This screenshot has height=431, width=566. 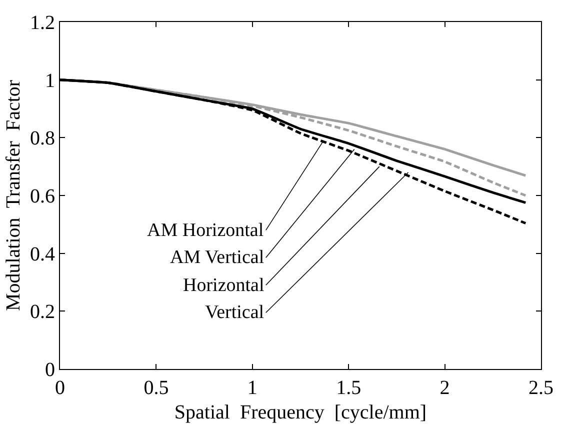 I want to click on y-tick-label: 0, so click(x=50, y=370).